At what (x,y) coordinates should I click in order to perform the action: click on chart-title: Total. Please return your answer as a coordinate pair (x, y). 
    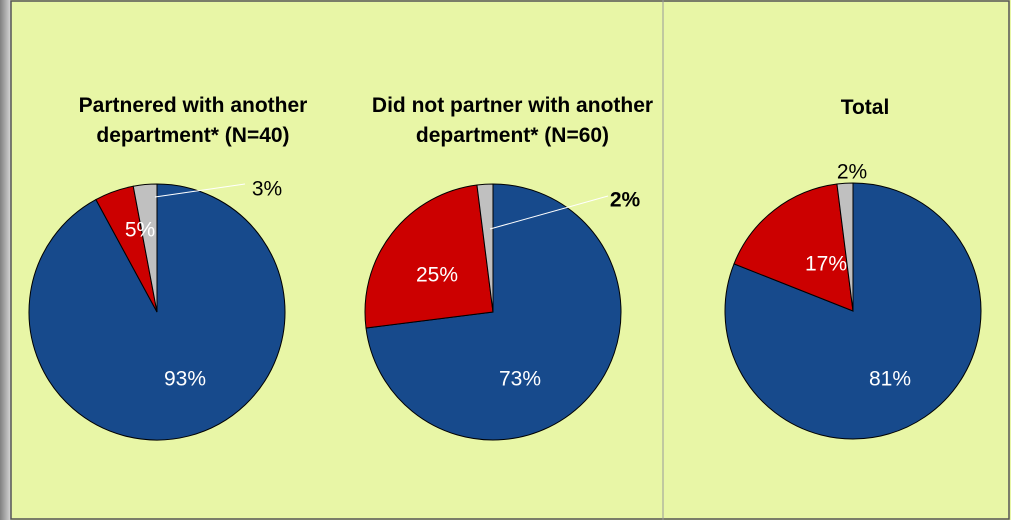
    Looking at the image, I should click on (865, 107).